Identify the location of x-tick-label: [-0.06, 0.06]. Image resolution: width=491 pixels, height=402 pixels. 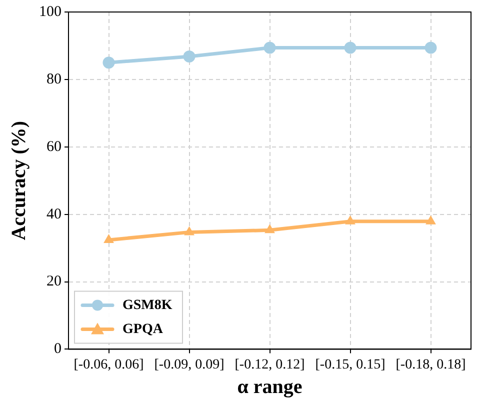
(109, 364).